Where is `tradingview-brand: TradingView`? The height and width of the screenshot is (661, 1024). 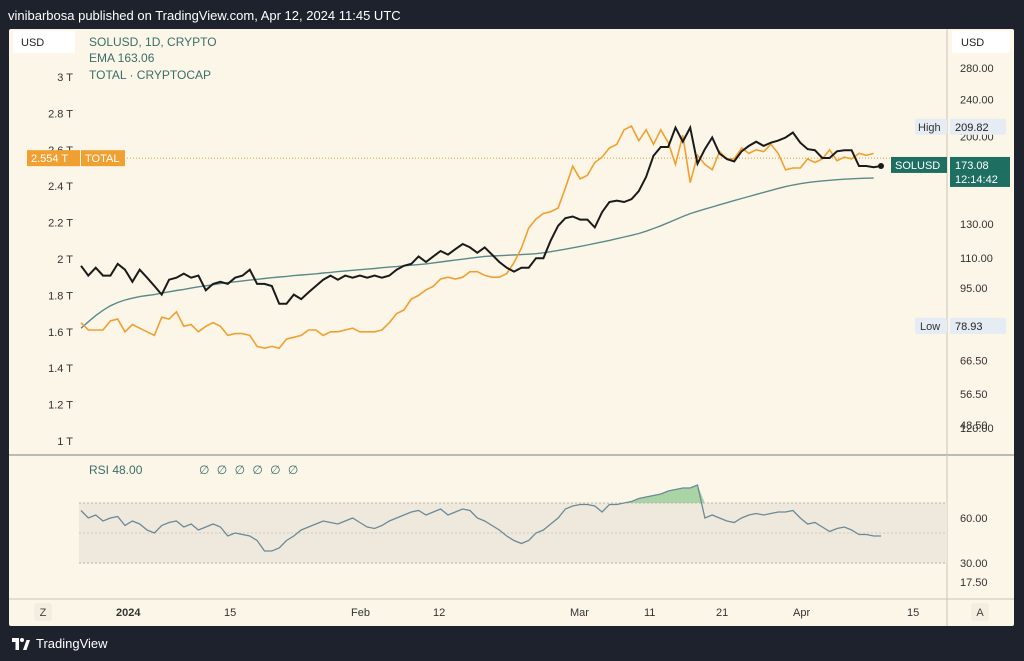
tradingview-brand: TradingView is located at coordinates (72, 643).